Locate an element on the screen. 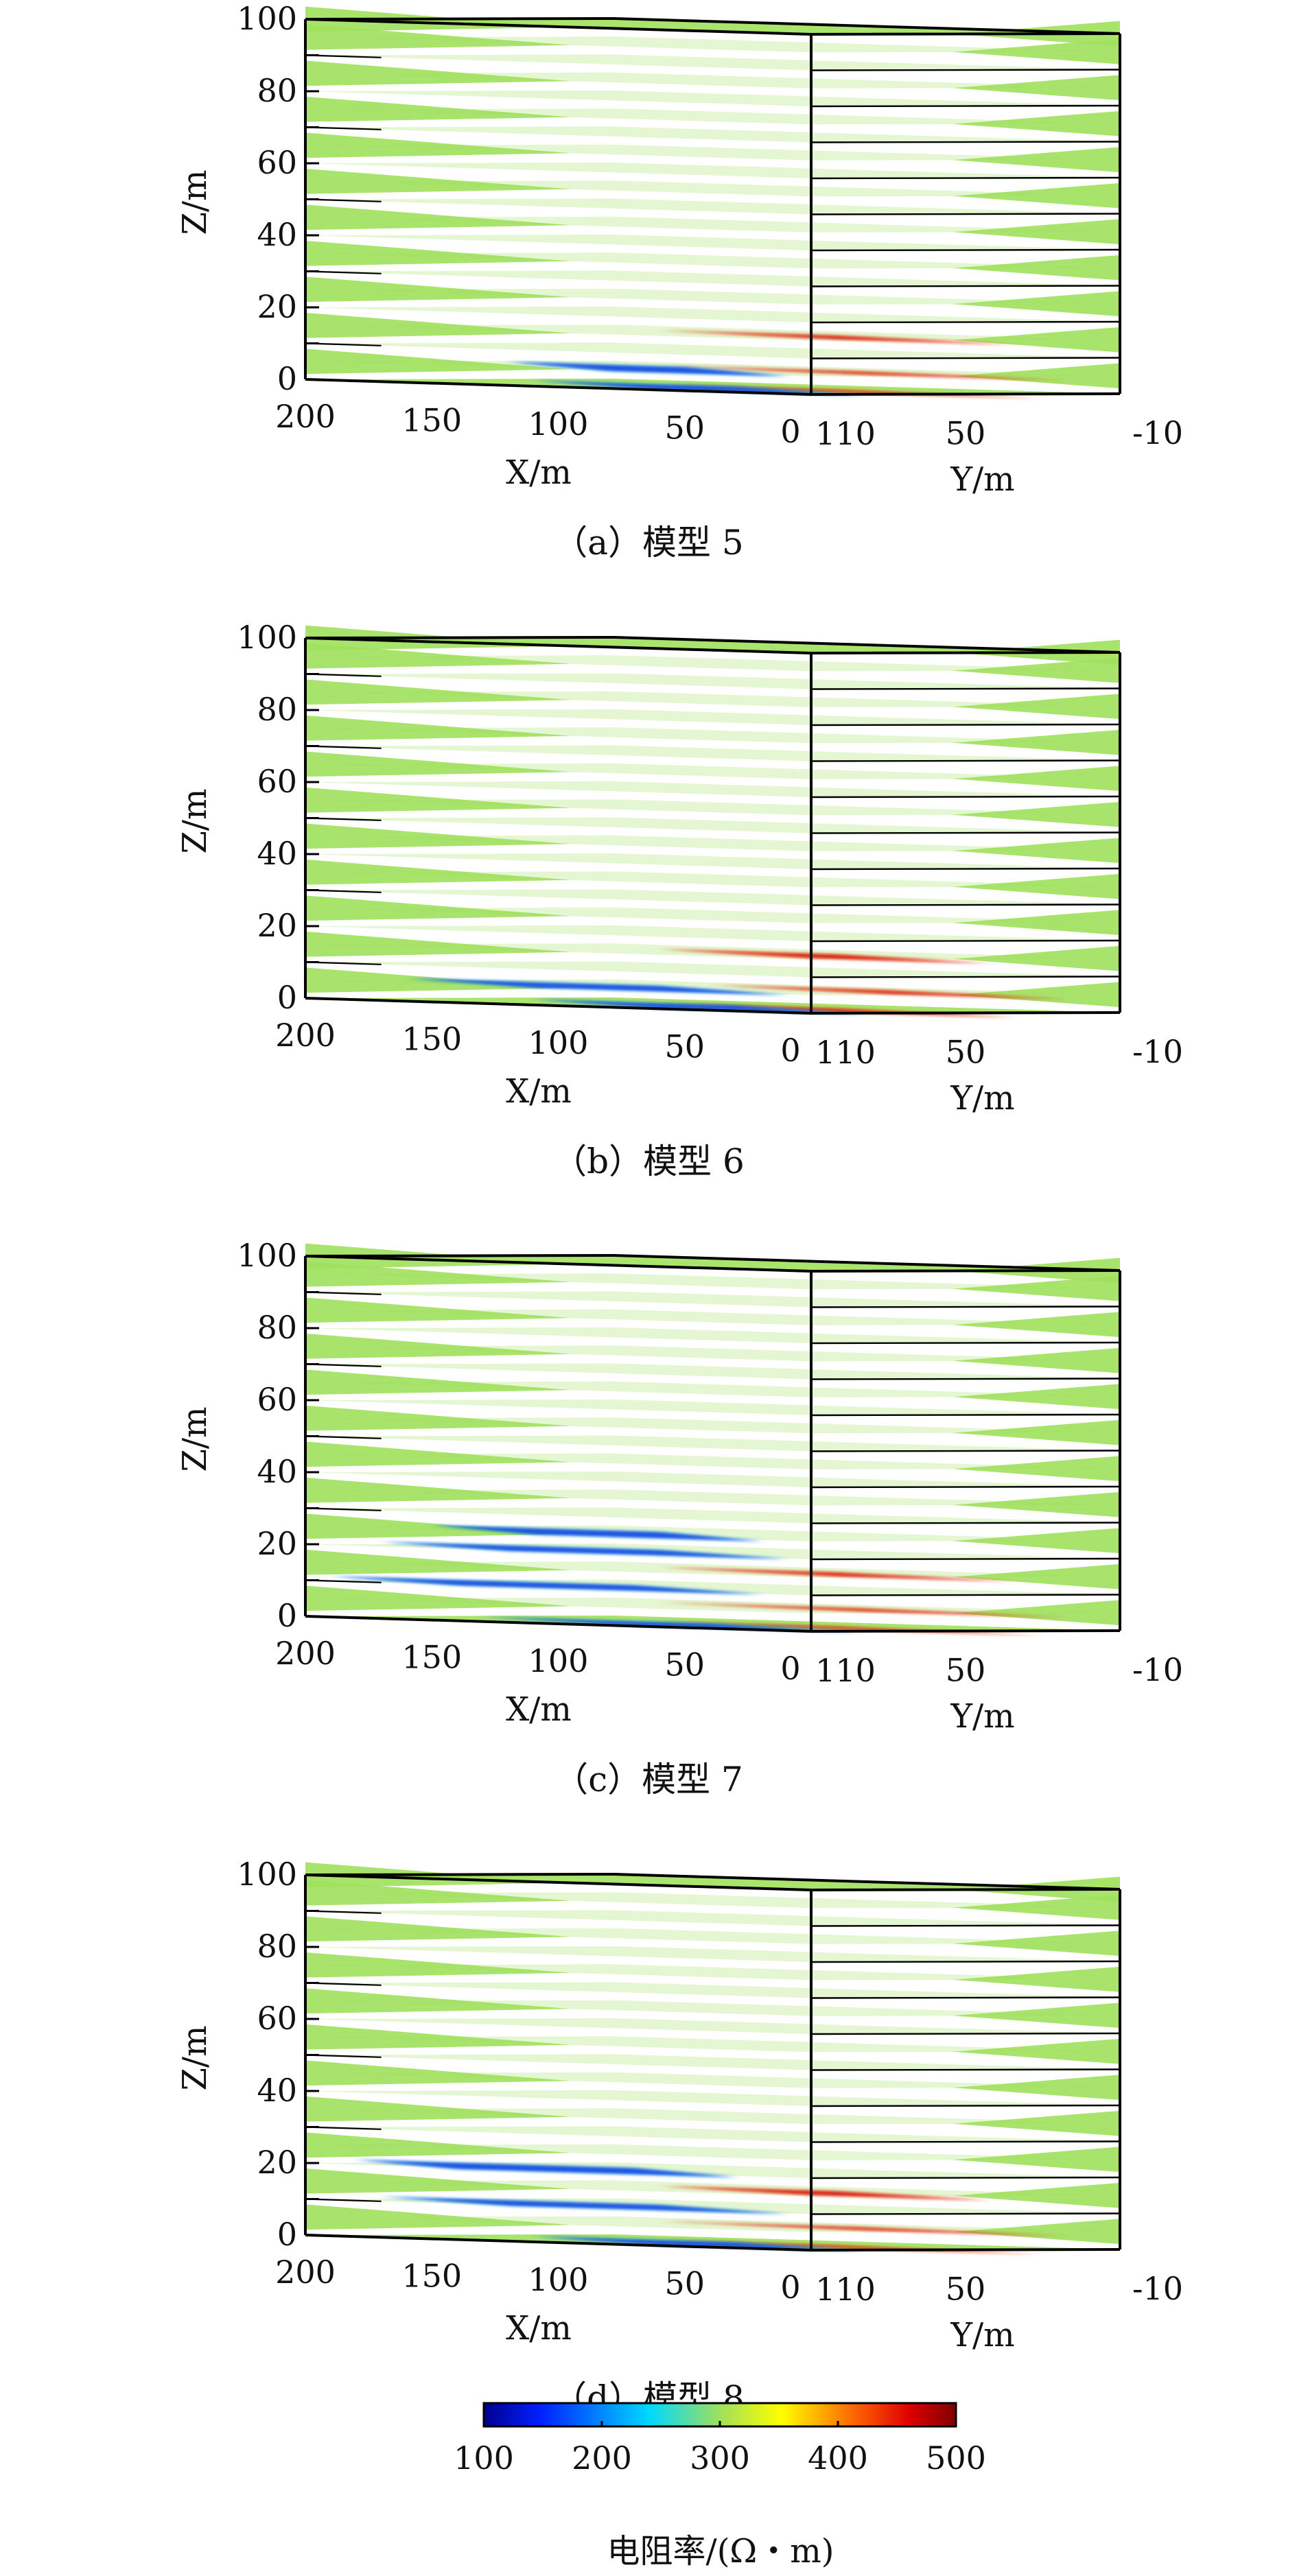 The width and height of the screenshot is (1297, 2576). y-tick-label: -10 is located at coordinates (1157, 1051).